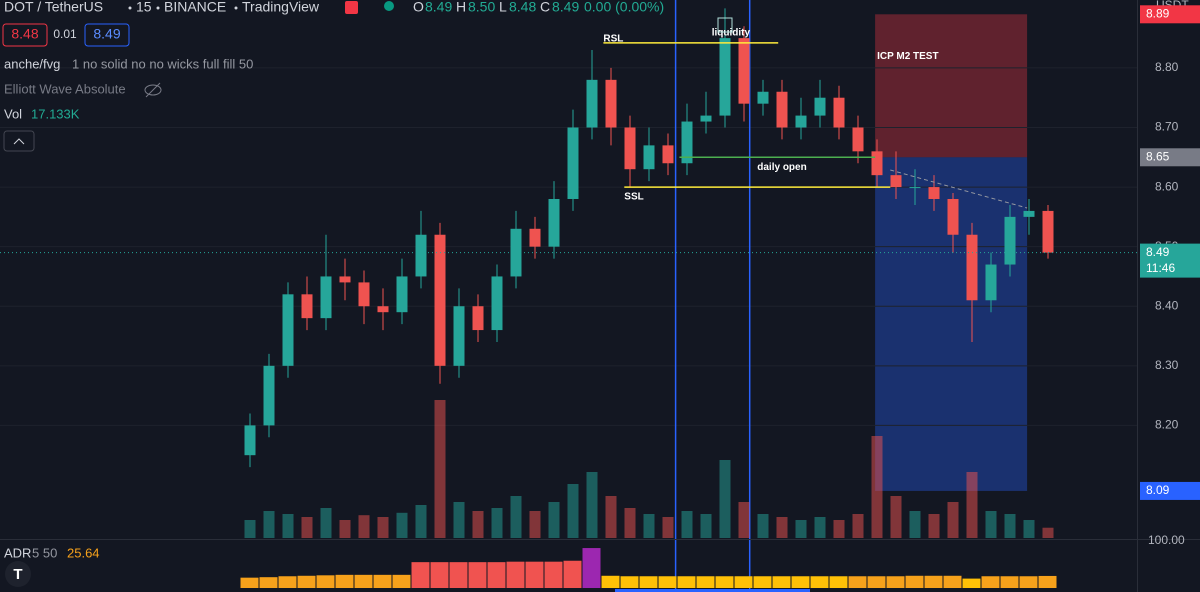 The width and height of the screenshot is (1200, 592). What do you see at coordinates (144, 7) in the screenshot?
I see `interval: 15` at bounding box center [144, 7].